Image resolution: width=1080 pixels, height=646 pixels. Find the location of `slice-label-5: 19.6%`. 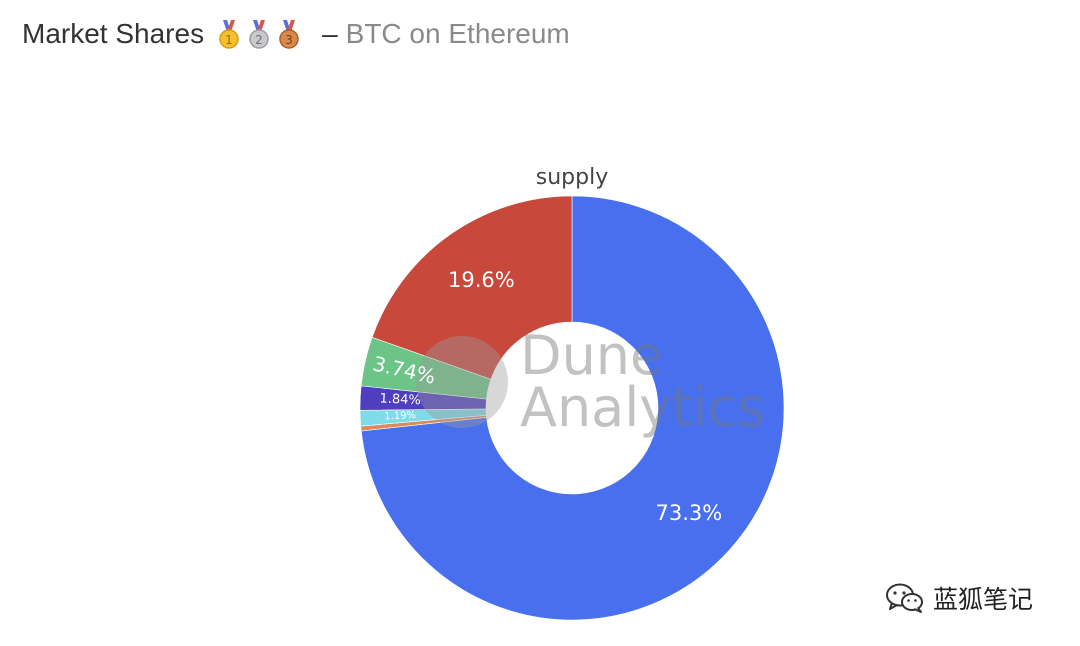

slice-label-5: 19.6% is located at coordinates (481, 280).